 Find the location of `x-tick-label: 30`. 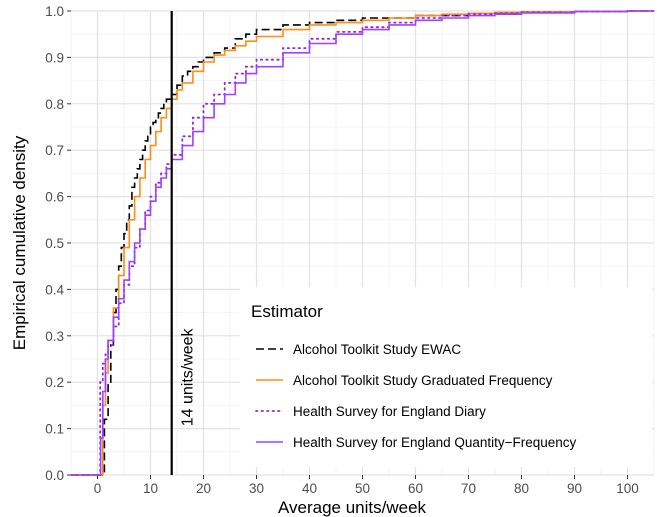

x-tick-label: 30 is located at coordinates (256, 488).